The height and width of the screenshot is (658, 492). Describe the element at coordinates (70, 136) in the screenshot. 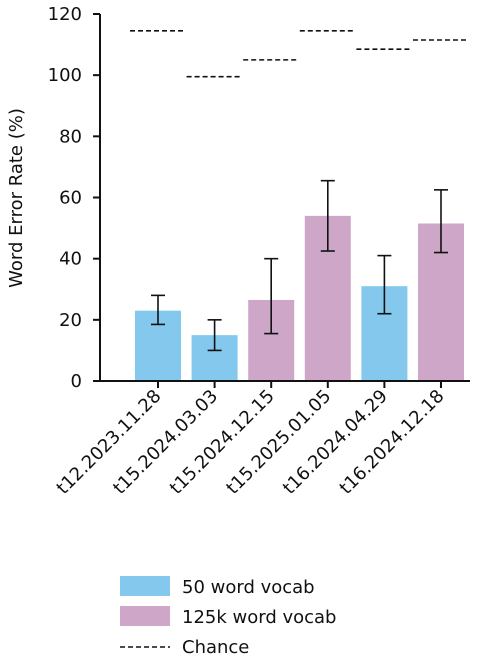

I see `y-tick-label: 80` at that location.